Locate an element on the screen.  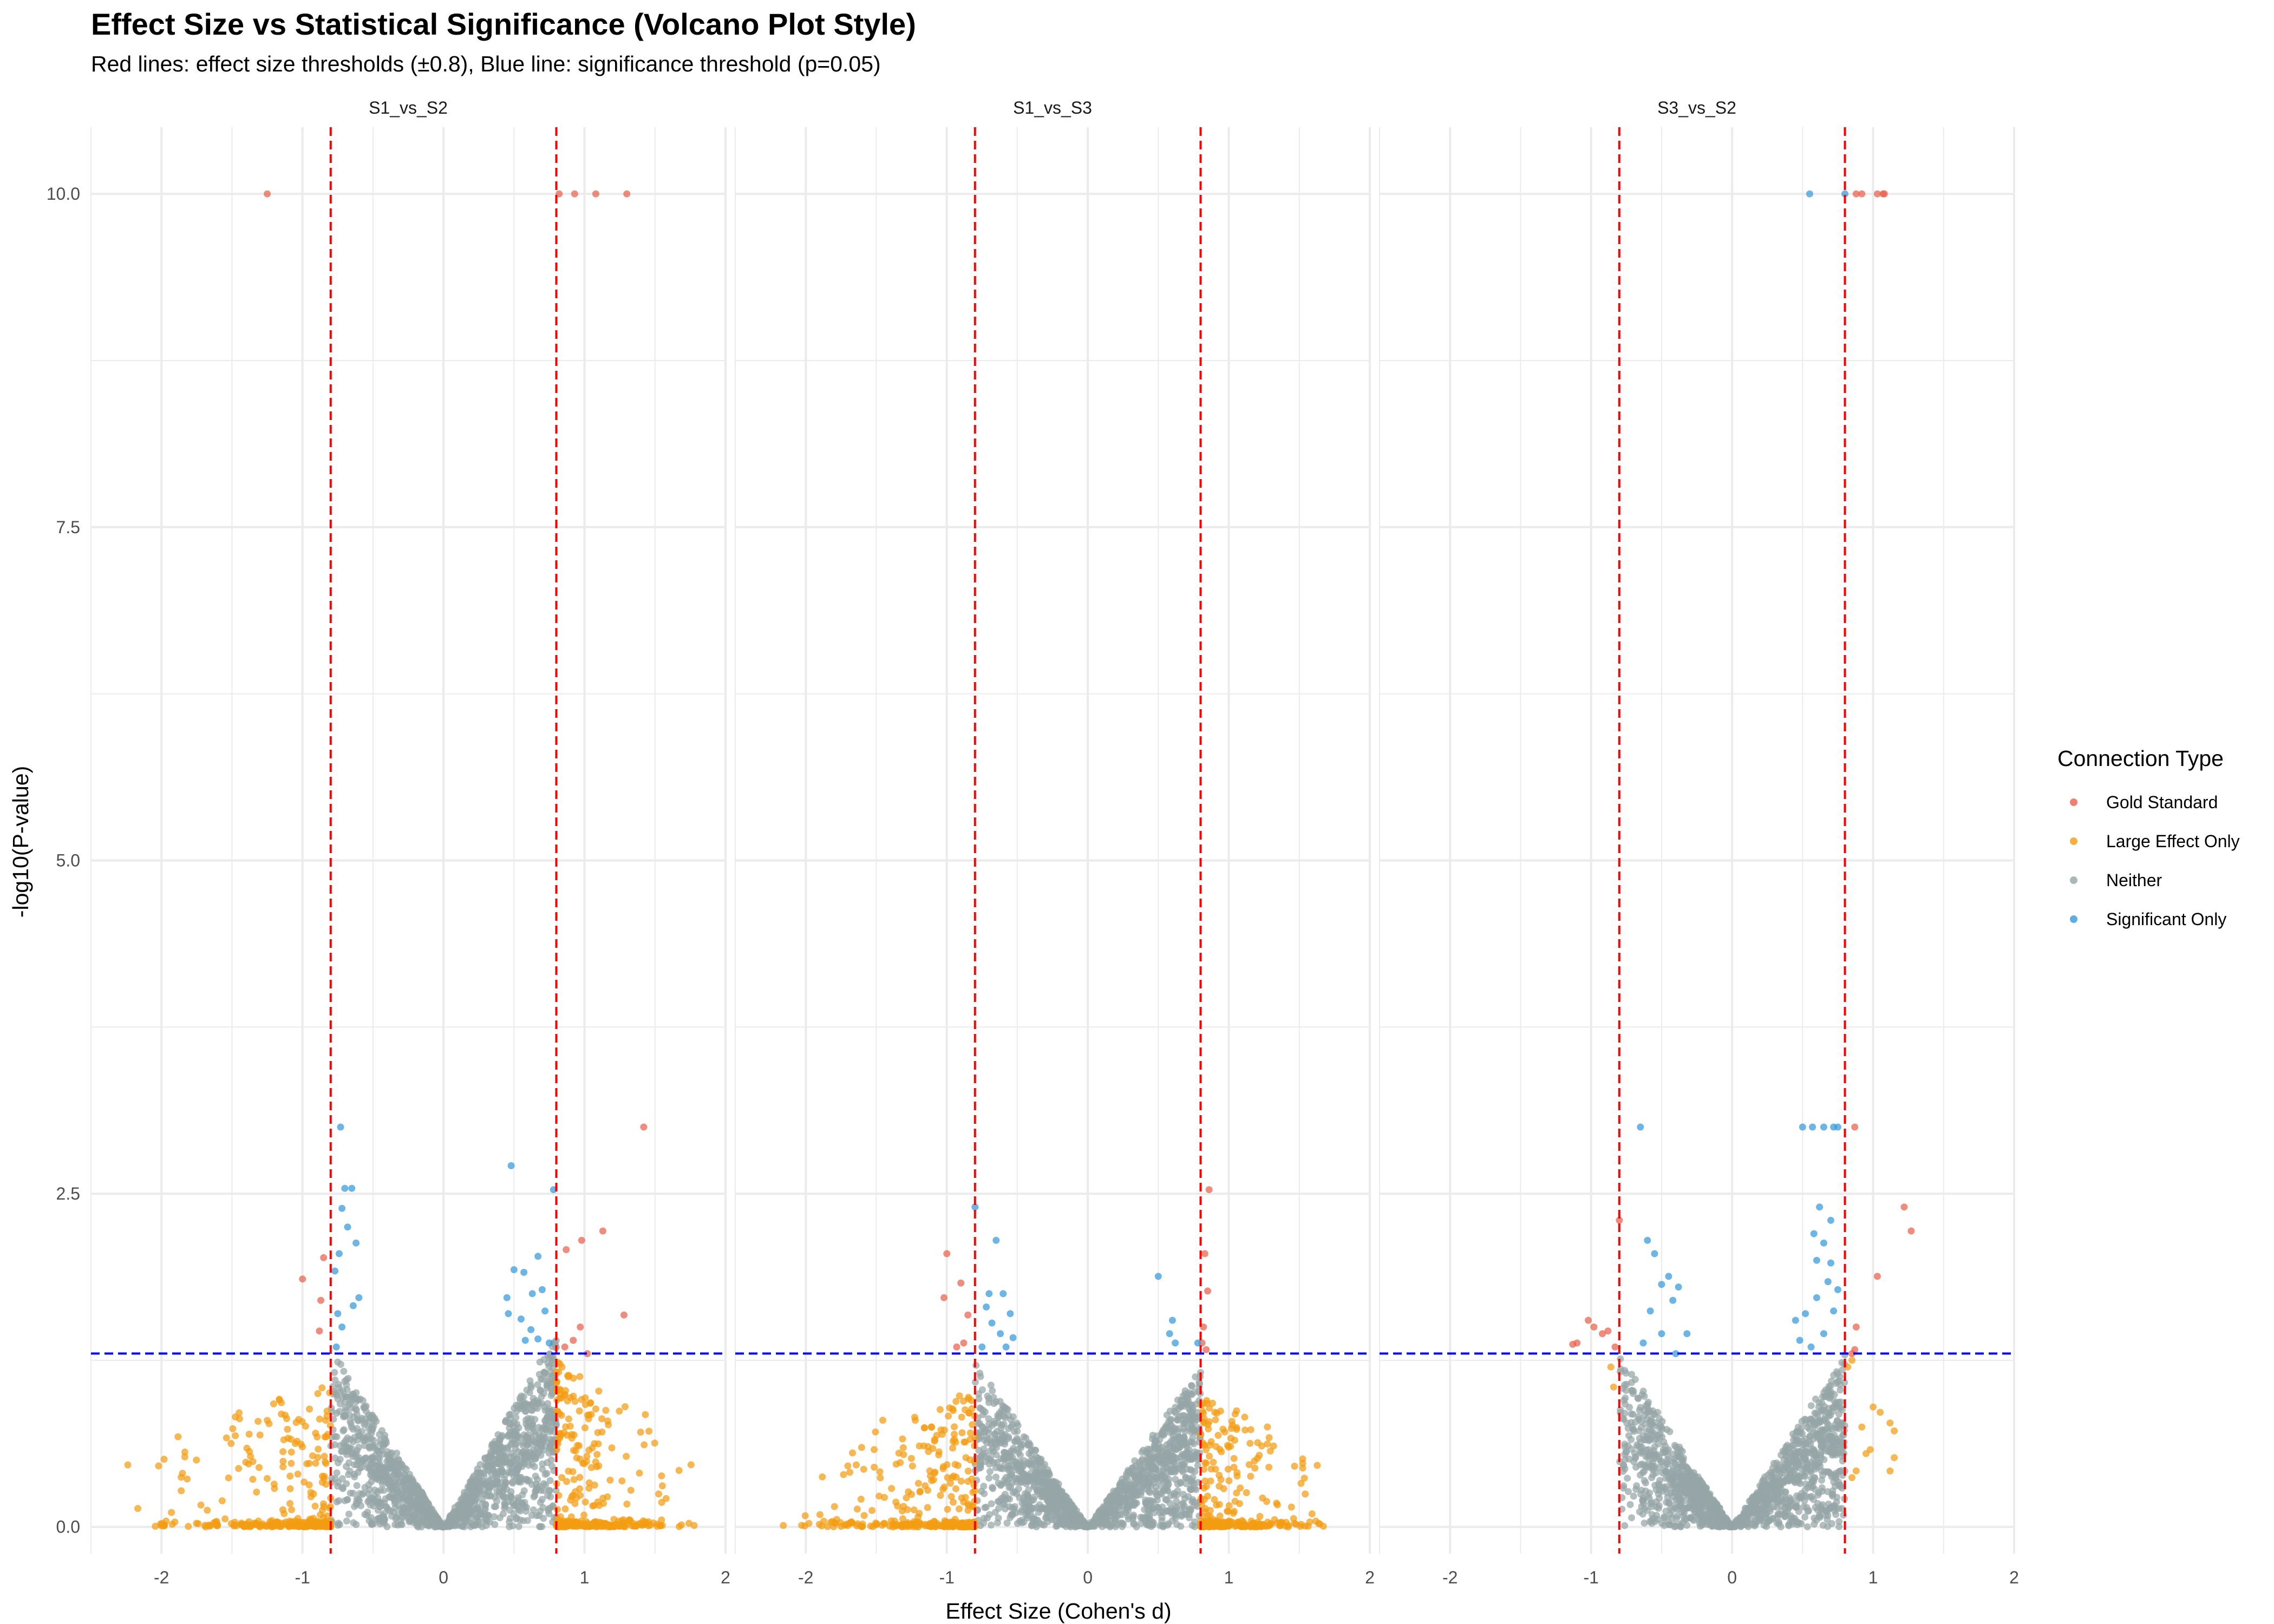
x-tick-label: -2 is located at coordinates (806, 1577).